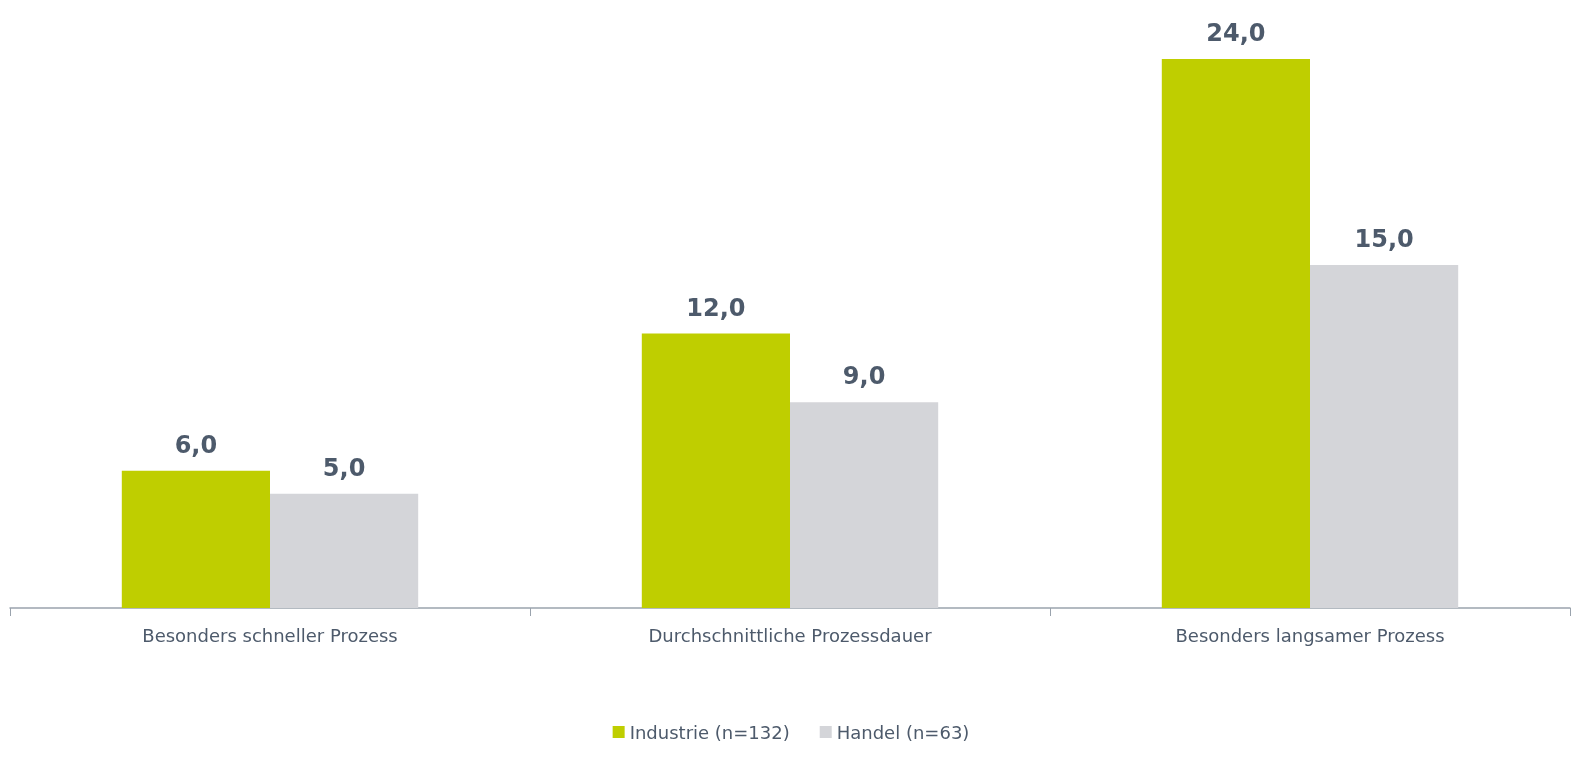  What do you see at coordinates (196, 444) in the screenshot?
I see `data-label: 6,0` at bounding box center [196, 444].